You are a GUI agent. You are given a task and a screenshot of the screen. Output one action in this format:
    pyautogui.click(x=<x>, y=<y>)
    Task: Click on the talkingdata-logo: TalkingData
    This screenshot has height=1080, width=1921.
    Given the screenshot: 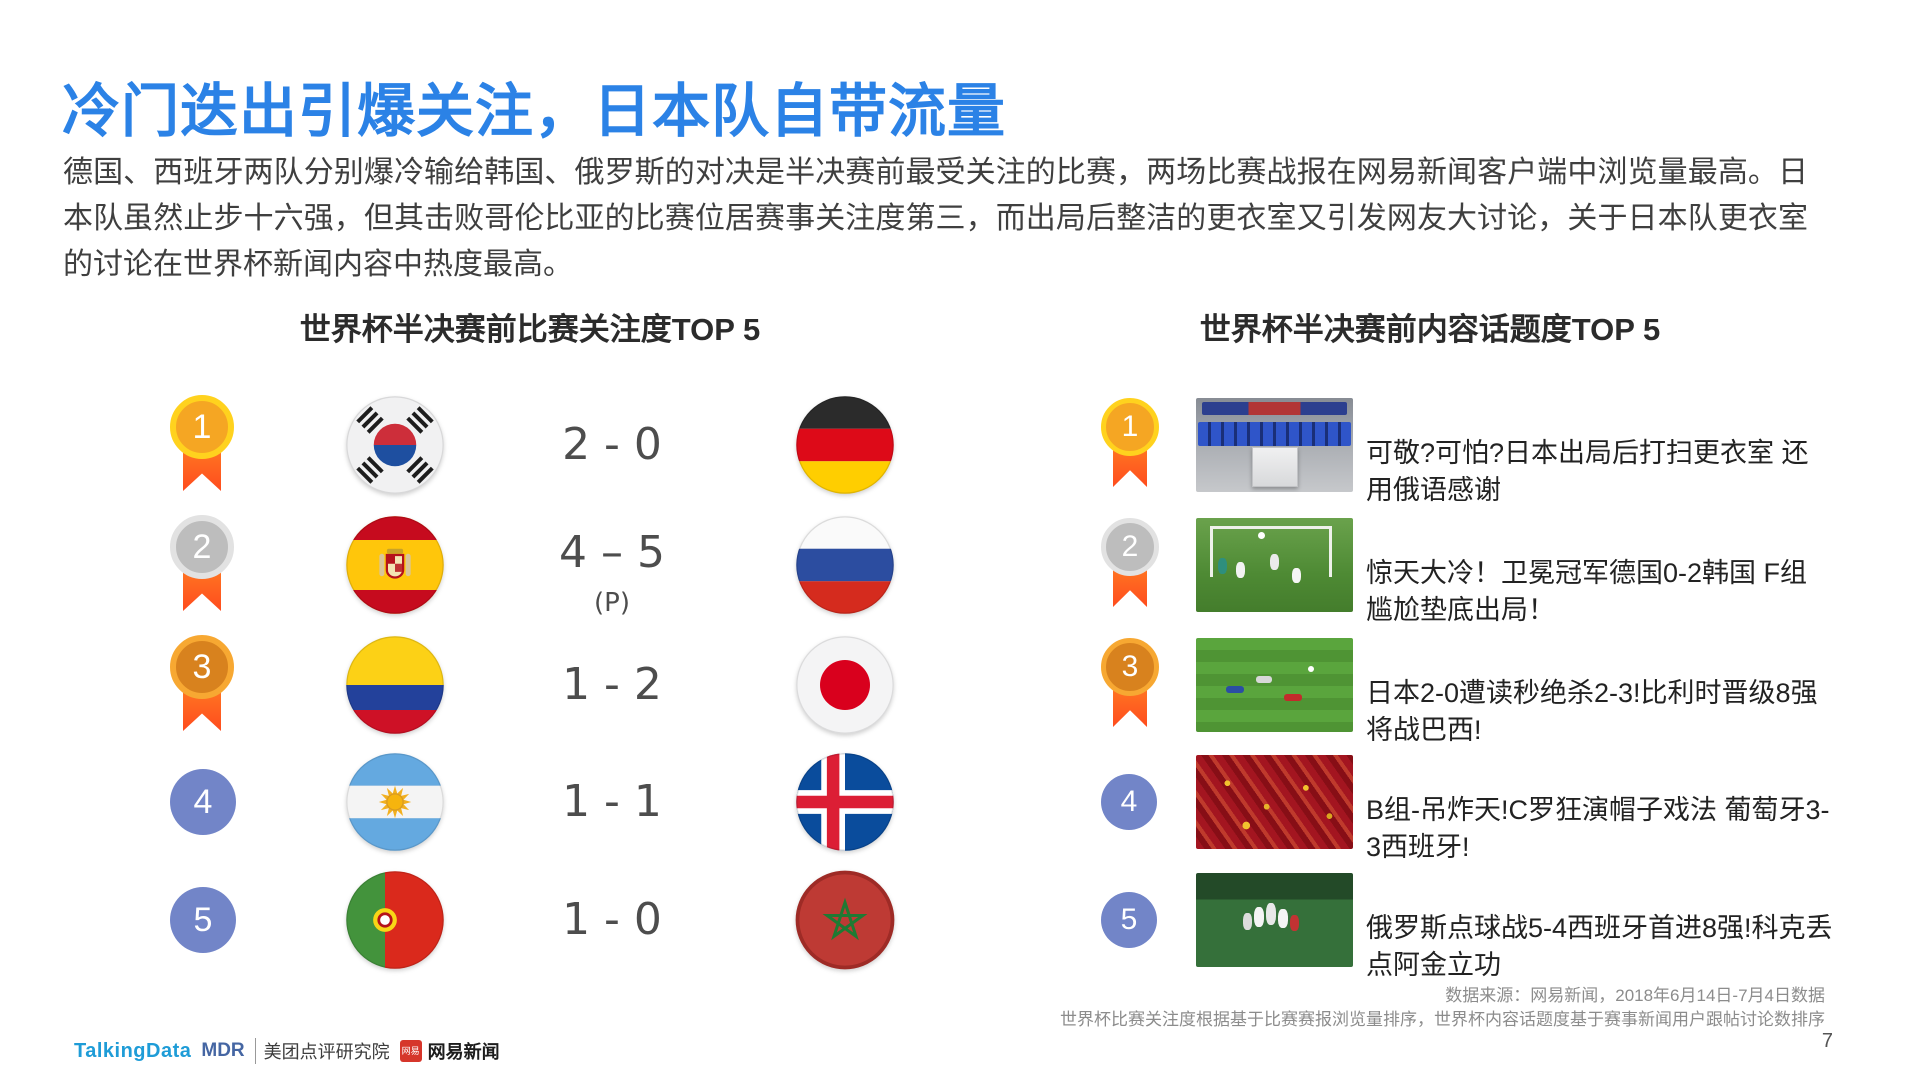 What is the action you would take?
    pyautogui.click(x=133, y=1050)
    